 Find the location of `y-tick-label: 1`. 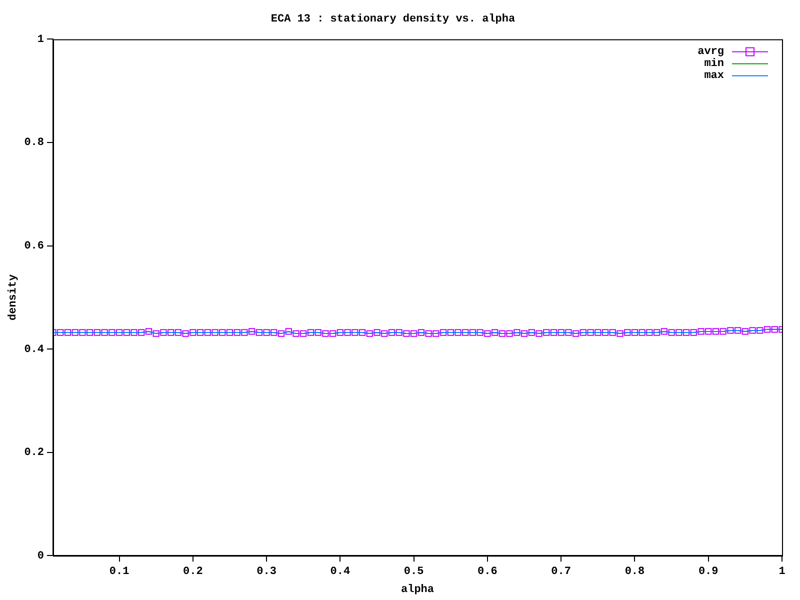

y-tick-label: 1 is located at coordinates (40, 40).